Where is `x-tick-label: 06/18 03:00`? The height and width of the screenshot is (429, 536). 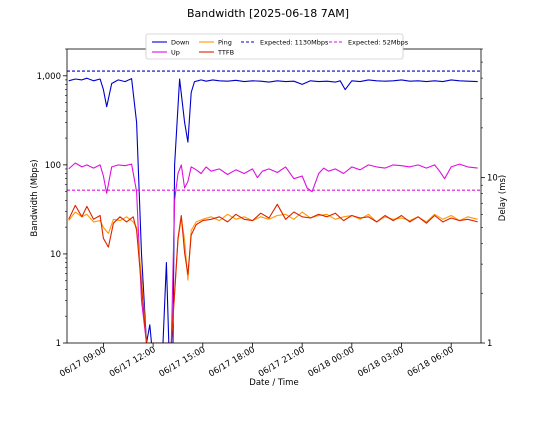
x-tick-label: 06/18 03:00 is located at coordinates (381, 362).